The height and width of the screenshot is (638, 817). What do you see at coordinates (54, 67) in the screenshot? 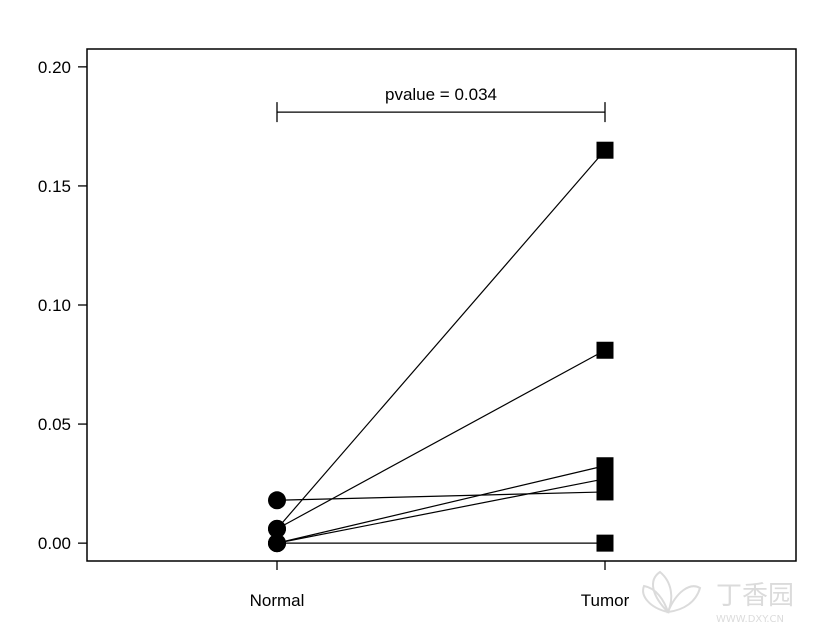
I see `y-tick-label: 0.20` at bounding box center [54, 67].